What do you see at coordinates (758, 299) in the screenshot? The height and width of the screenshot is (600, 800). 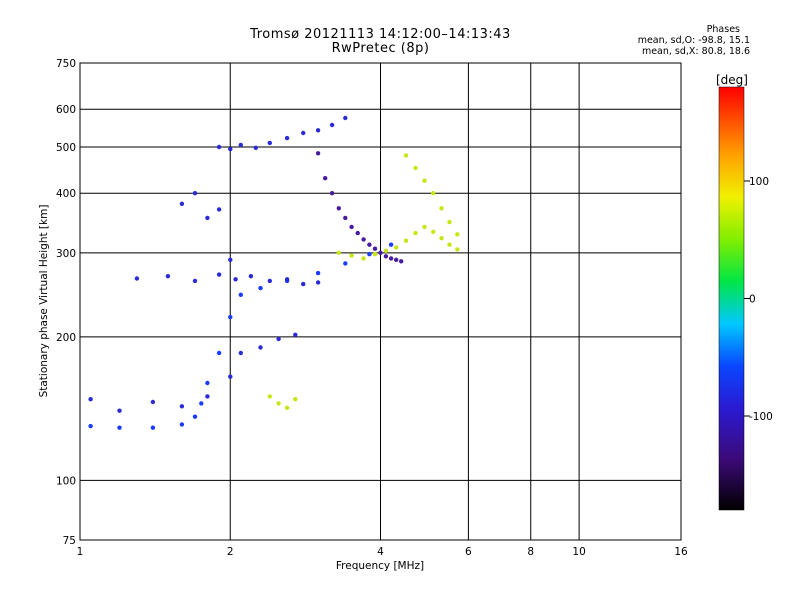 I see `colorbar-tick-labels: 100 0 -100` at bounding box center [758, 299].